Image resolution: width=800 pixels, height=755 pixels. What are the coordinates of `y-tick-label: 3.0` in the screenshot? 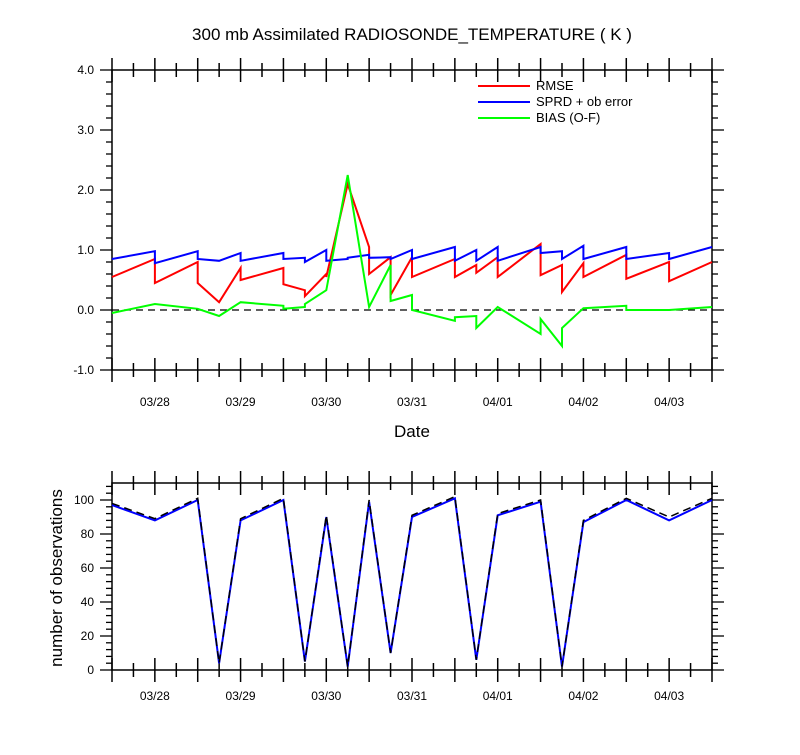 It's located at (85, 130).